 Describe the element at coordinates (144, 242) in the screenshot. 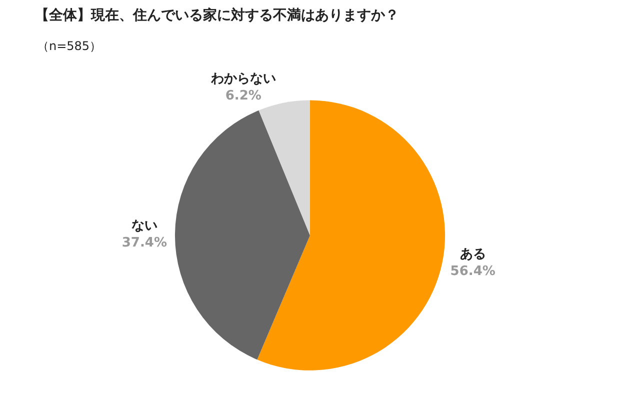

I see `data-label: 37.4%` at that location.